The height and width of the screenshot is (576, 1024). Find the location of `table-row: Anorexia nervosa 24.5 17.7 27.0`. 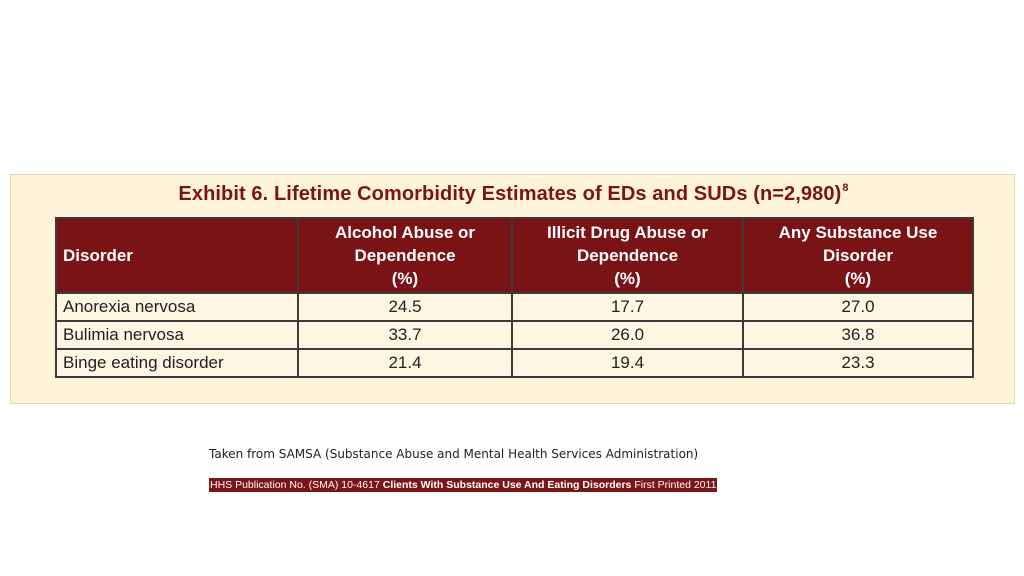

table-row: Anorexia nervosa 24.5 17.7 27.0 is located at coordinates (514, 307).